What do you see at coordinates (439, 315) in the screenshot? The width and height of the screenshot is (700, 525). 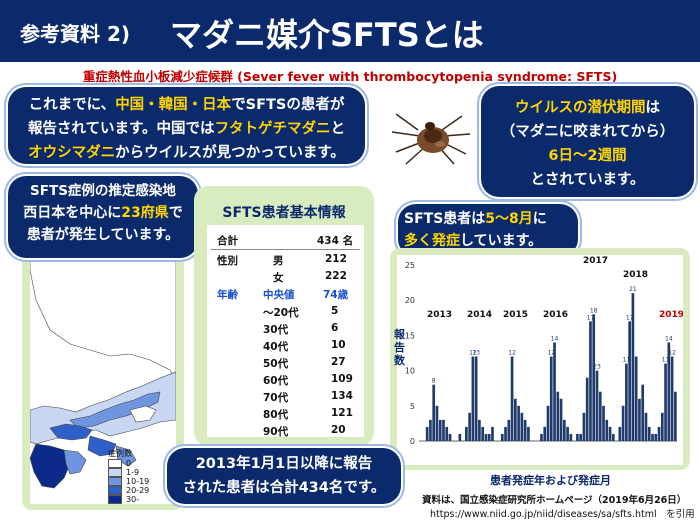 I see `year-label: 2013` at bounding box center [439, 315].